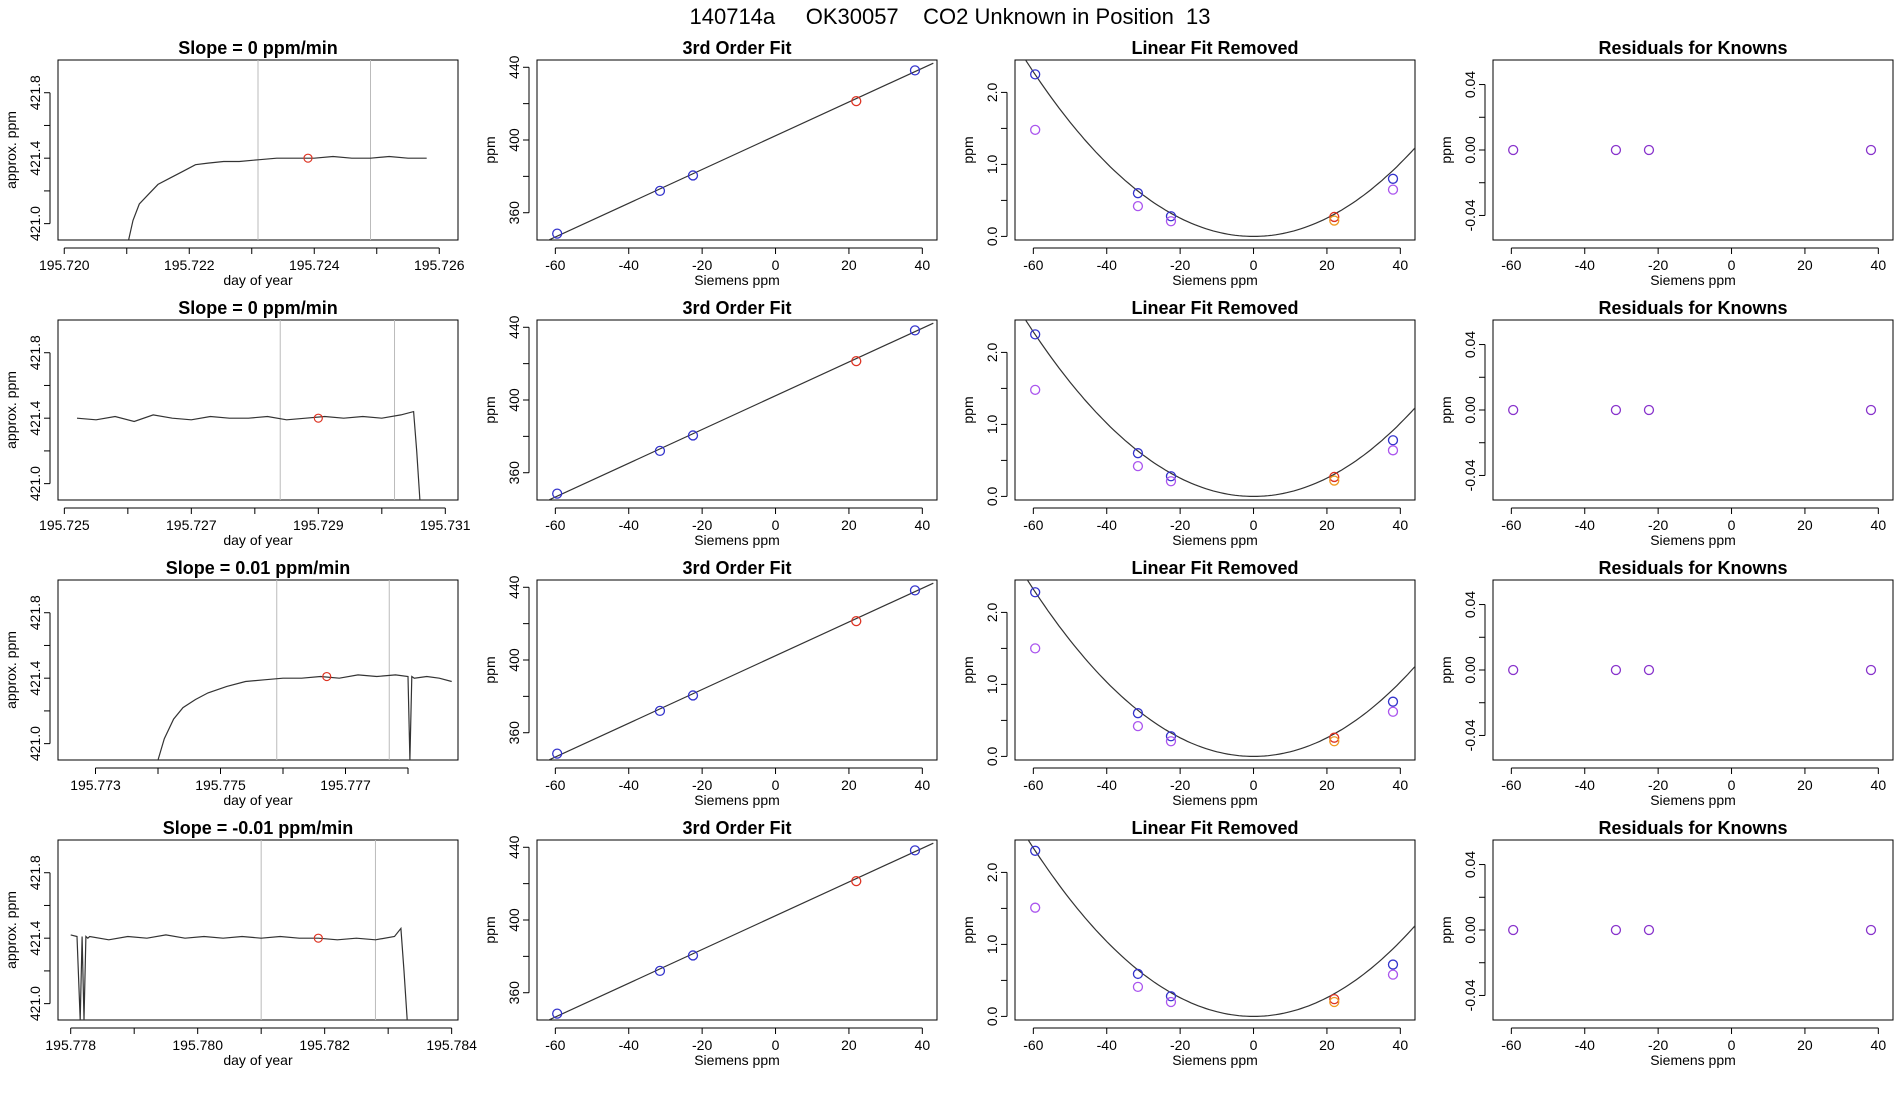 The height and width of the screenshot is (1100, 1900). Describe the element at coordinates (992, 684) in the screenshot. I see `y-tick-label: 1.0` at that location.